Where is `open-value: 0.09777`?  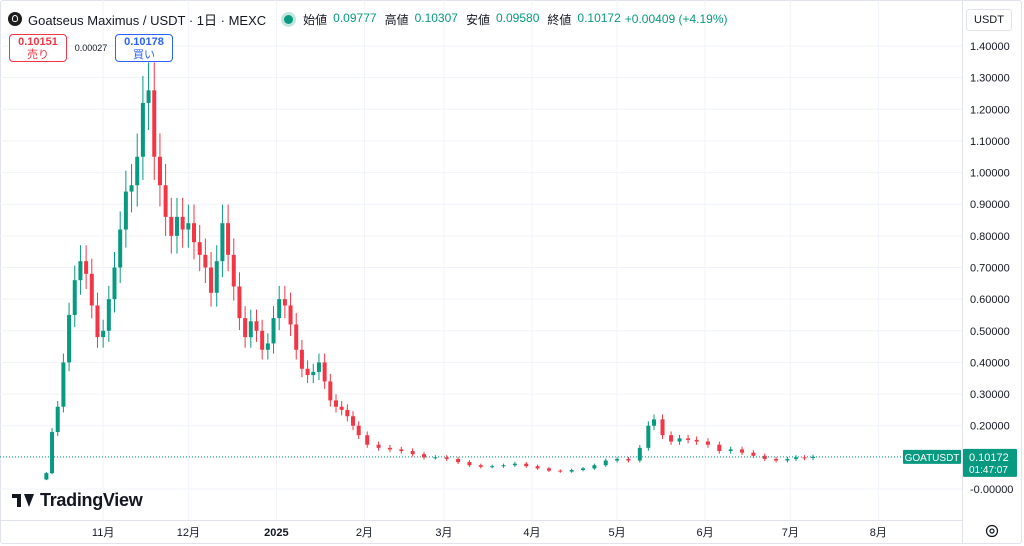 open-value: 0.09777 is located at coordinates (355, 17).